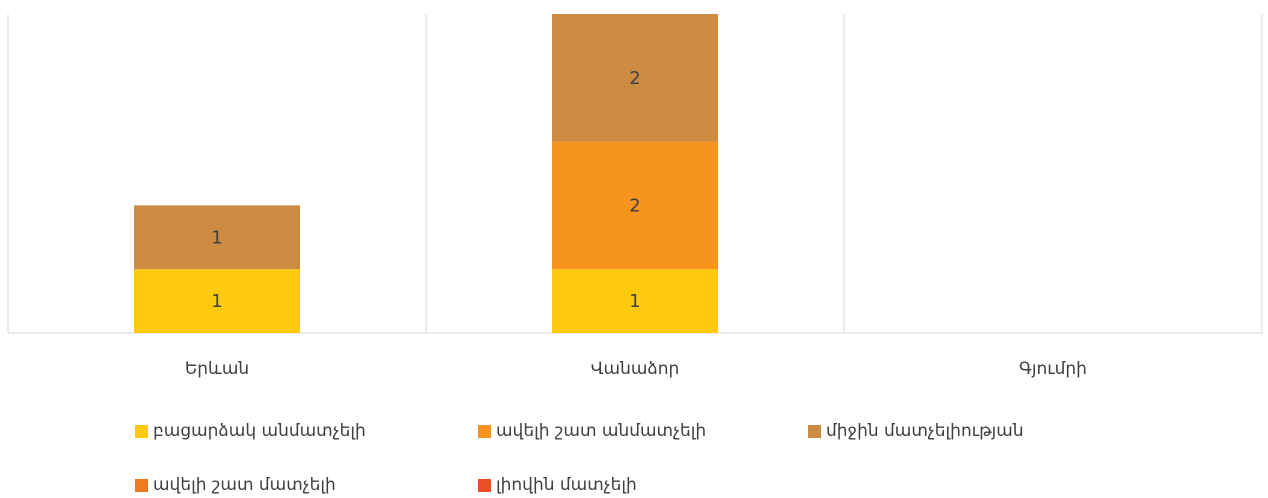 The height and width of the screenshot is (498, 1268). Describe the element at coordinates (1053, 369) in the screenshot. I see `category-tick-label: Գյումրի` at that location.